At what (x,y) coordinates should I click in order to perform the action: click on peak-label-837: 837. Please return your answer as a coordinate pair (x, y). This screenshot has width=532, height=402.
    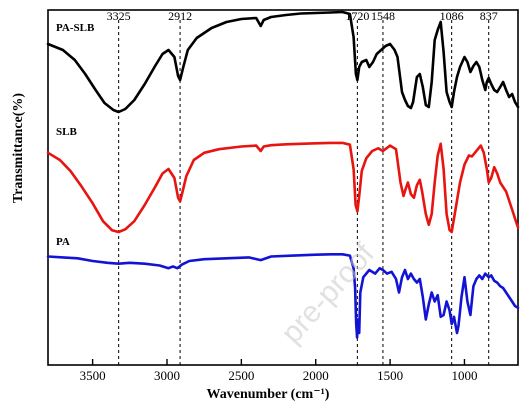
    Looking at the image, I should click on (489, 16).